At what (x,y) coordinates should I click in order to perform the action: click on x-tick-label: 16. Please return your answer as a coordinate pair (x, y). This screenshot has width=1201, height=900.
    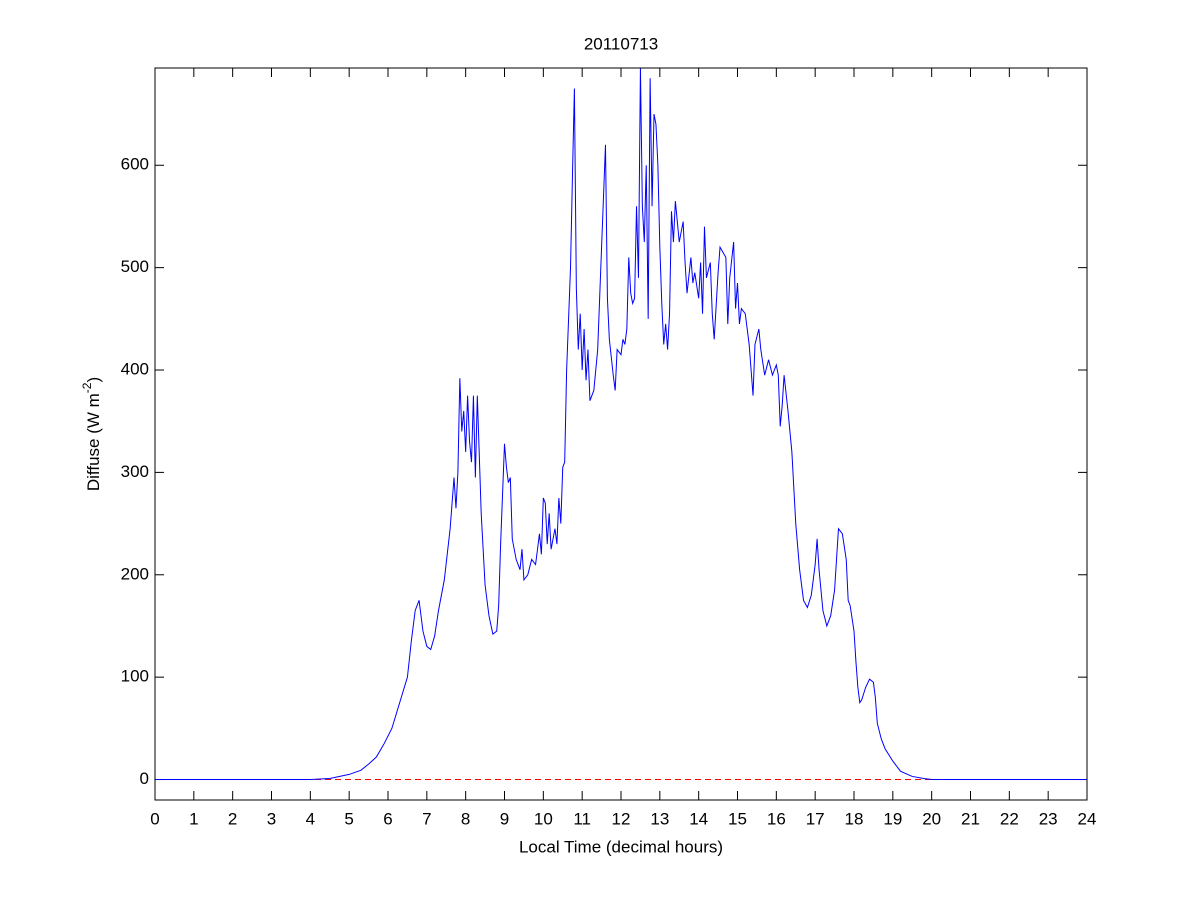
    Looking at the image, I should click on (776, 818).